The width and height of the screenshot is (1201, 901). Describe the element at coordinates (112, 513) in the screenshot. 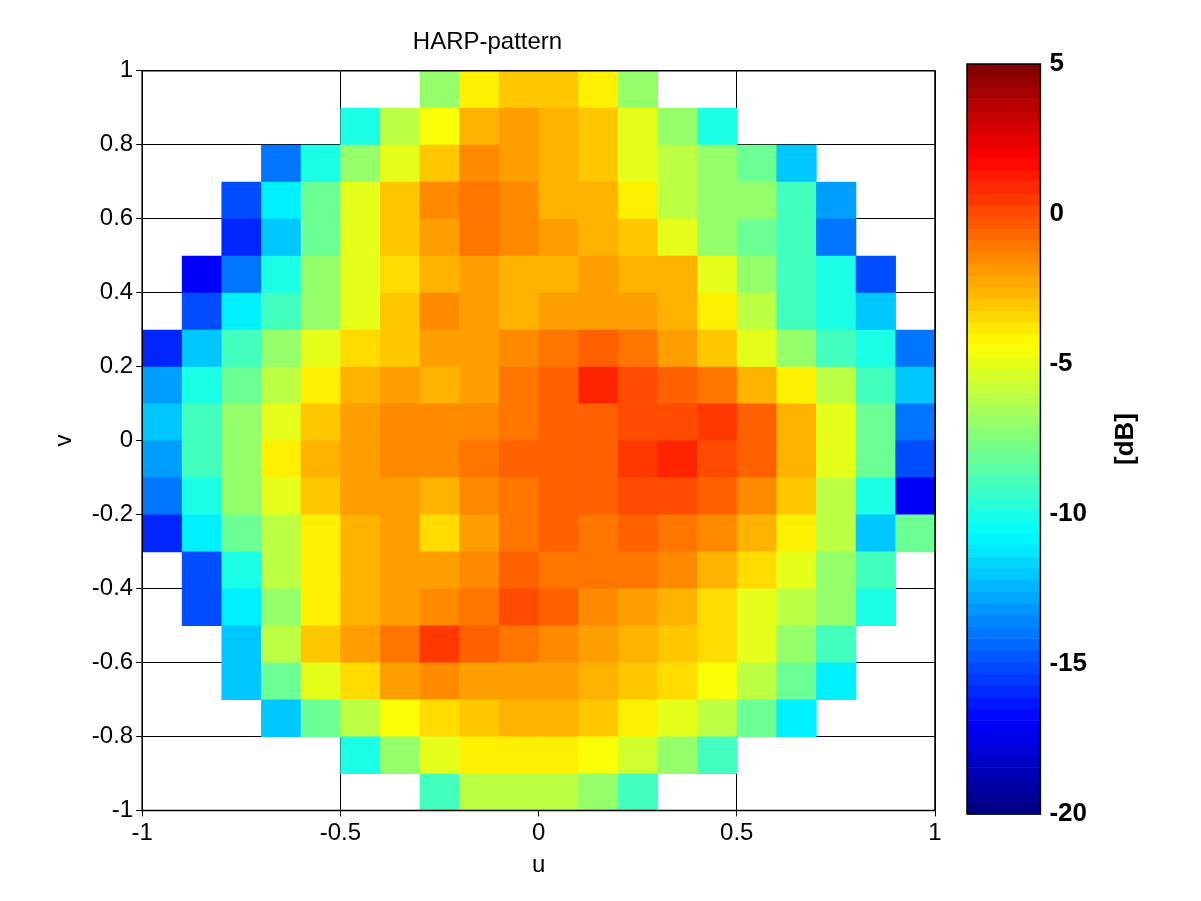

I see `y-tick-label: -0.2` at that location.